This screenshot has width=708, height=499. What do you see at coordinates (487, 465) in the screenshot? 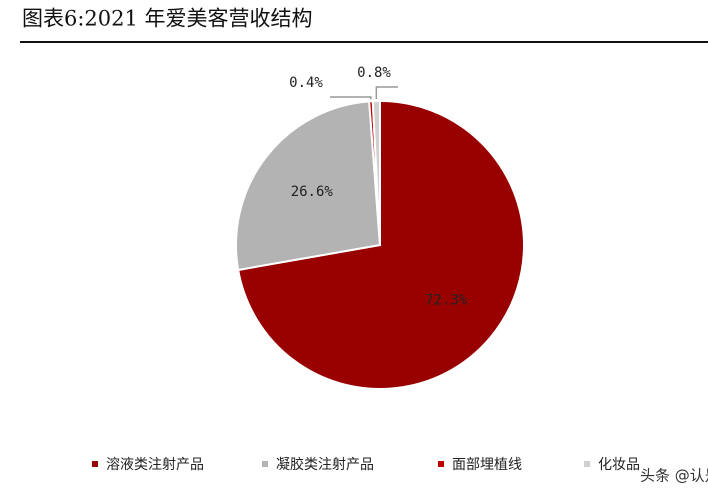
I see `legend-label: 面部埋植线` at bounding box center [487, 465].